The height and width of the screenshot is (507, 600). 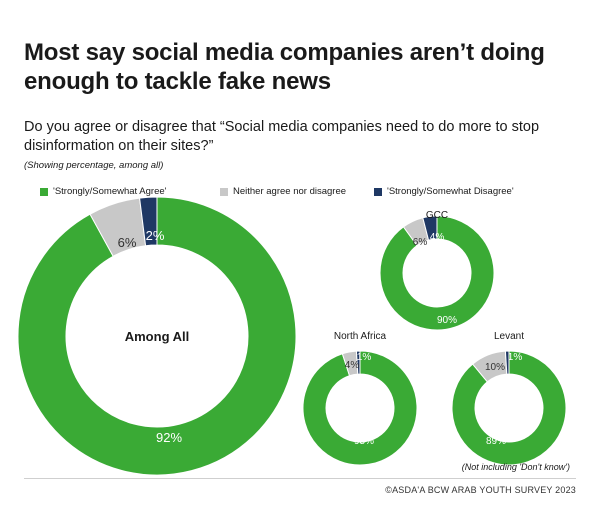 What do you see at coordinates (509, 408) in the screenshot?
I see `slice-levant-strongly-somewhat-agree` at bounding box center [509, 408].